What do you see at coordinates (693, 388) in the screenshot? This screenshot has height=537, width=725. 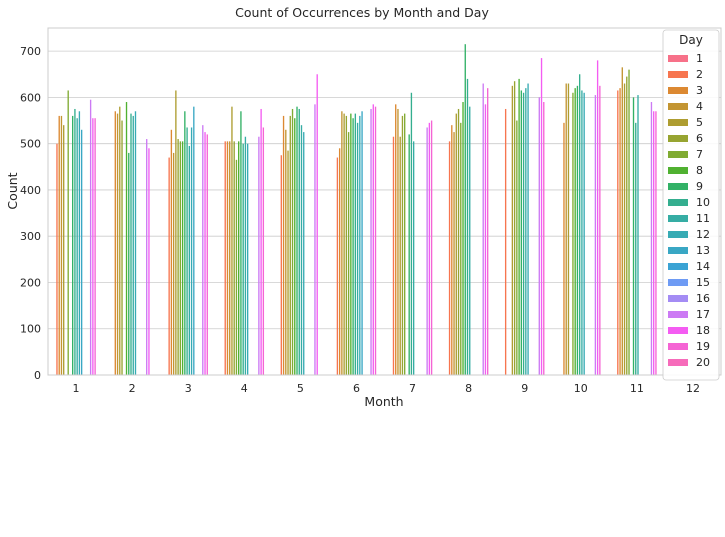 I see `x-tick-label: 12` at bounding box center [693, 388].